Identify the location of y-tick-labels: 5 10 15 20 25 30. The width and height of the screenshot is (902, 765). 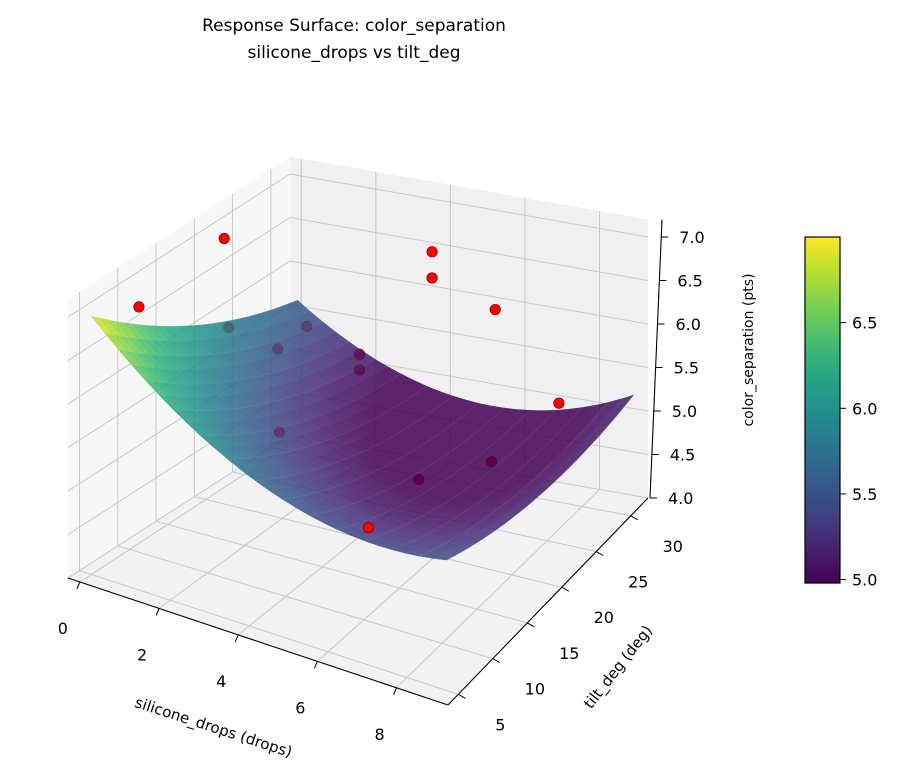
(589, 635).